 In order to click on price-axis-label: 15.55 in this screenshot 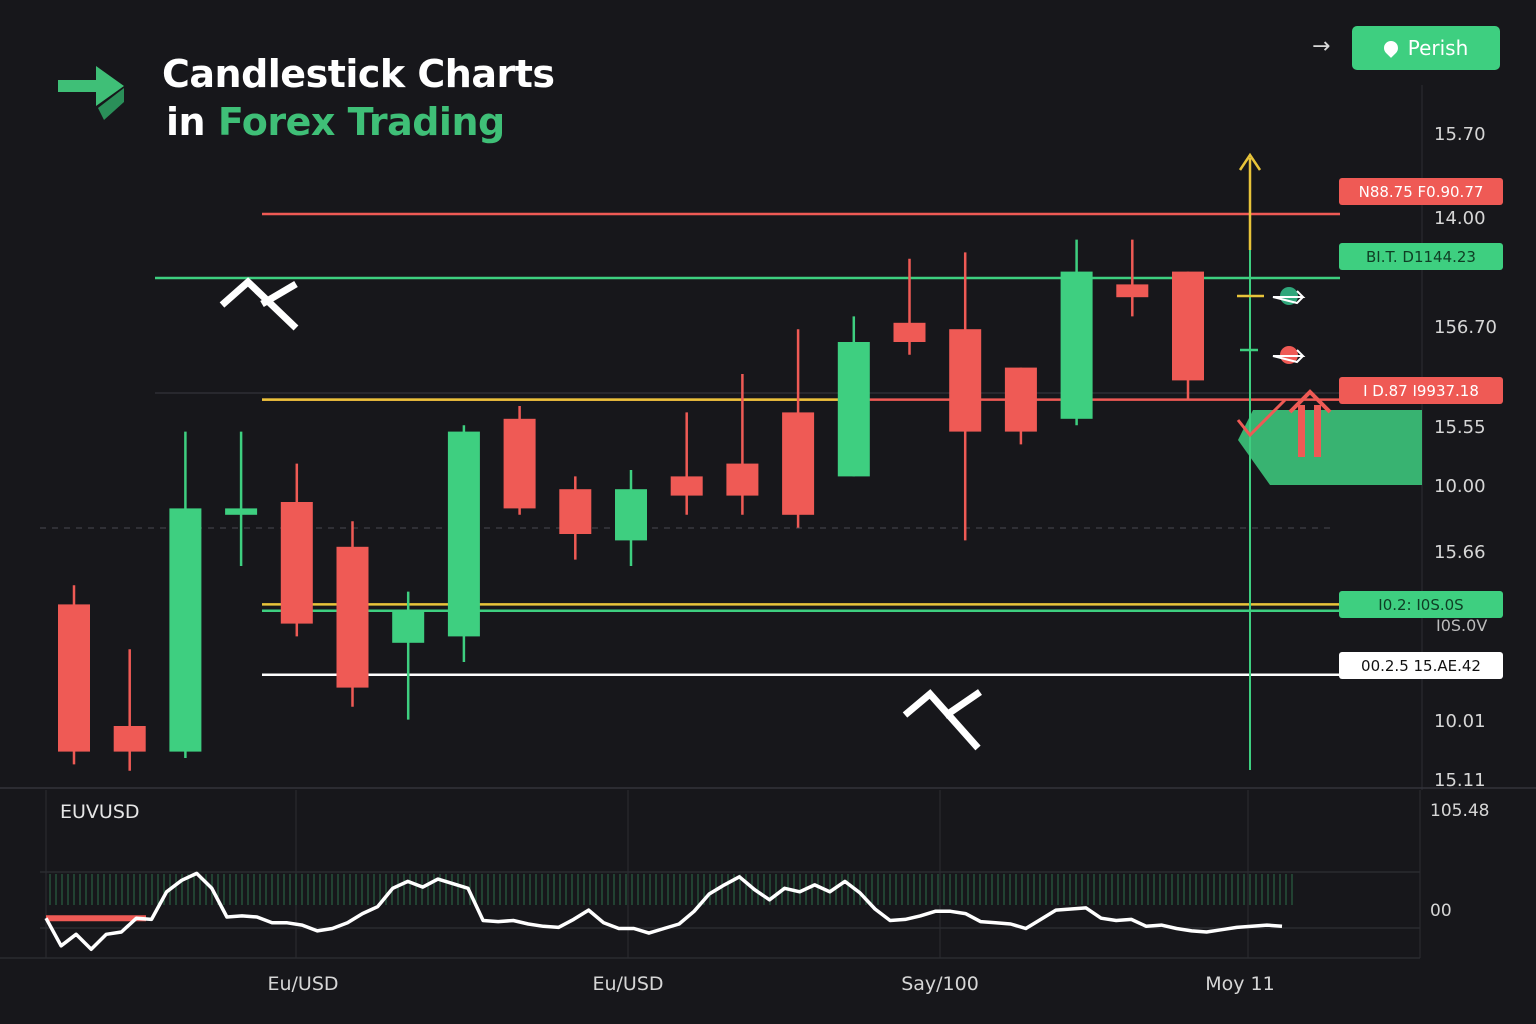, I will do `click(1460, 427)`.